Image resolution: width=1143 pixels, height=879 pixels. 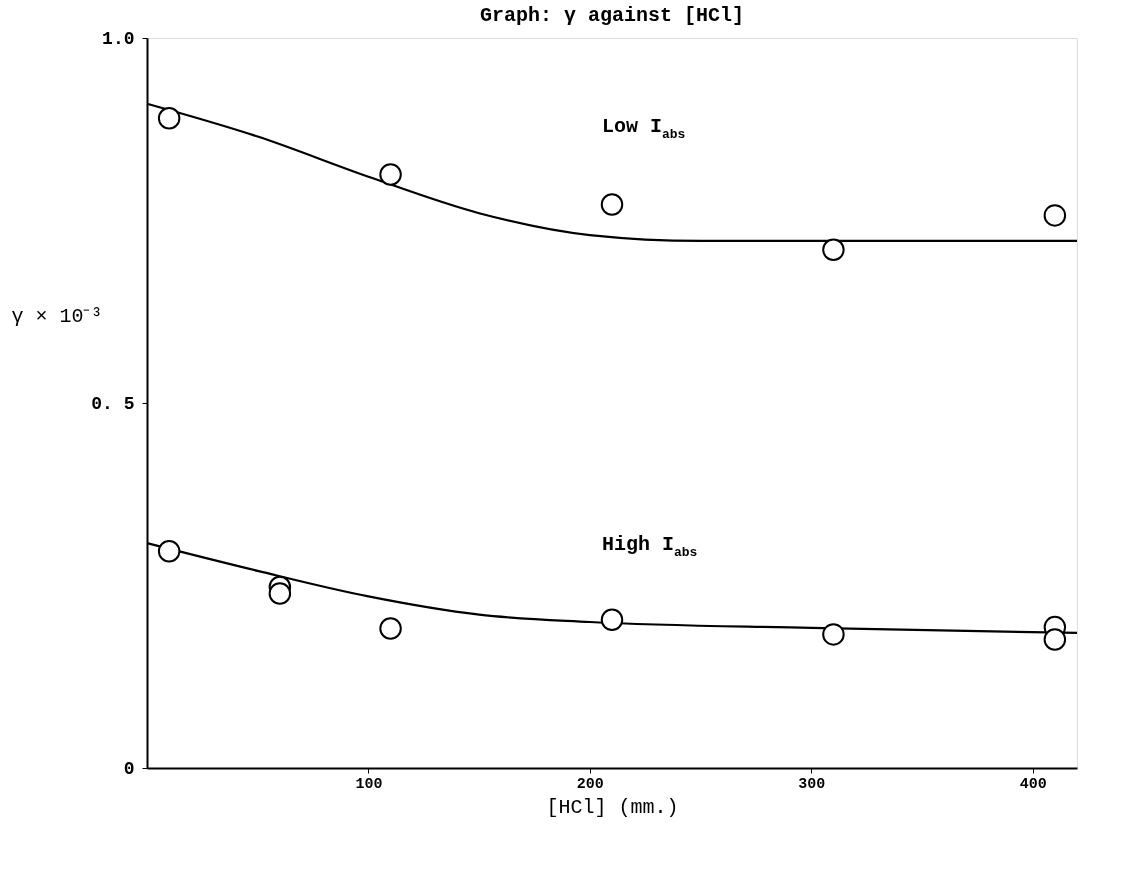 What do you see at coordinates (129, 768) in the screenshot?
I see `y-tick-label: 0` at bounding box center [129, 768].